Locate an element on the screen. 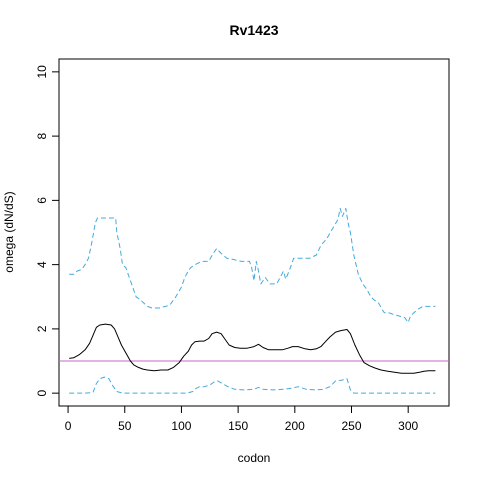 The height and width of the screenshot is (480, 480). x-tick-label: 50 is located at coordinates (125, 426).